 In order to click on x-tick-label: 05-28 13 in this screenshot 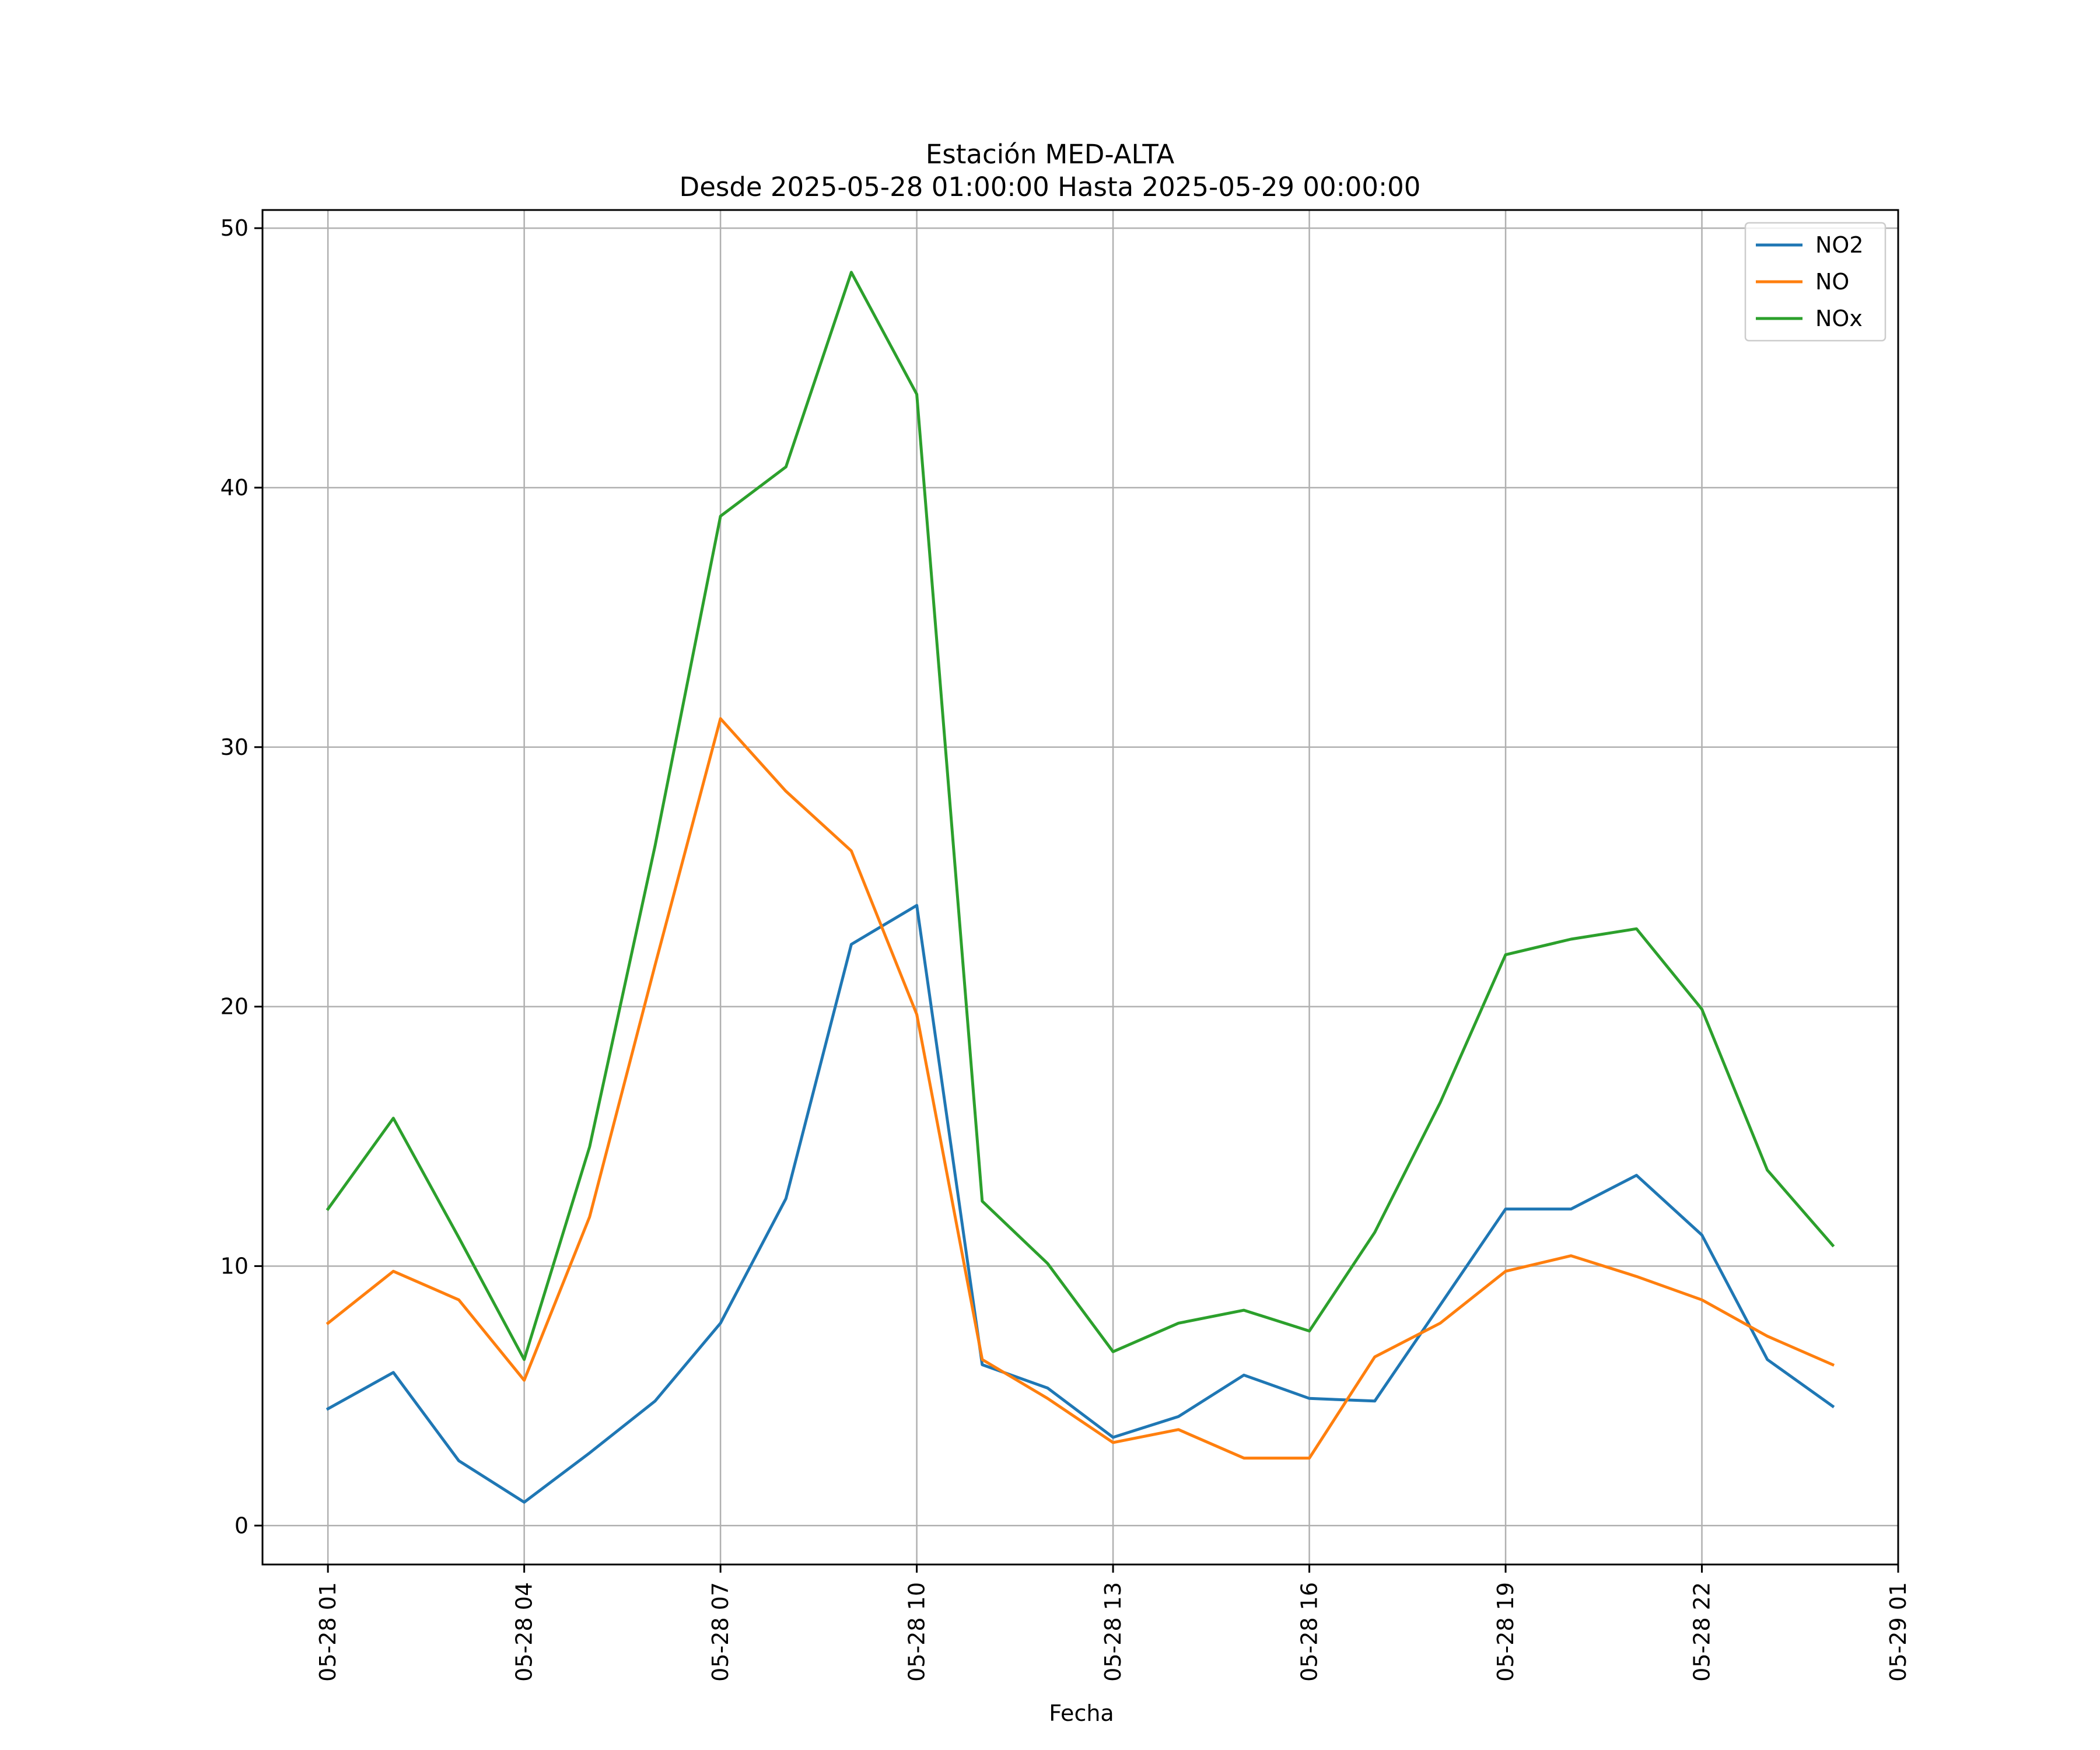, I will do `click(1113, 1632)`.